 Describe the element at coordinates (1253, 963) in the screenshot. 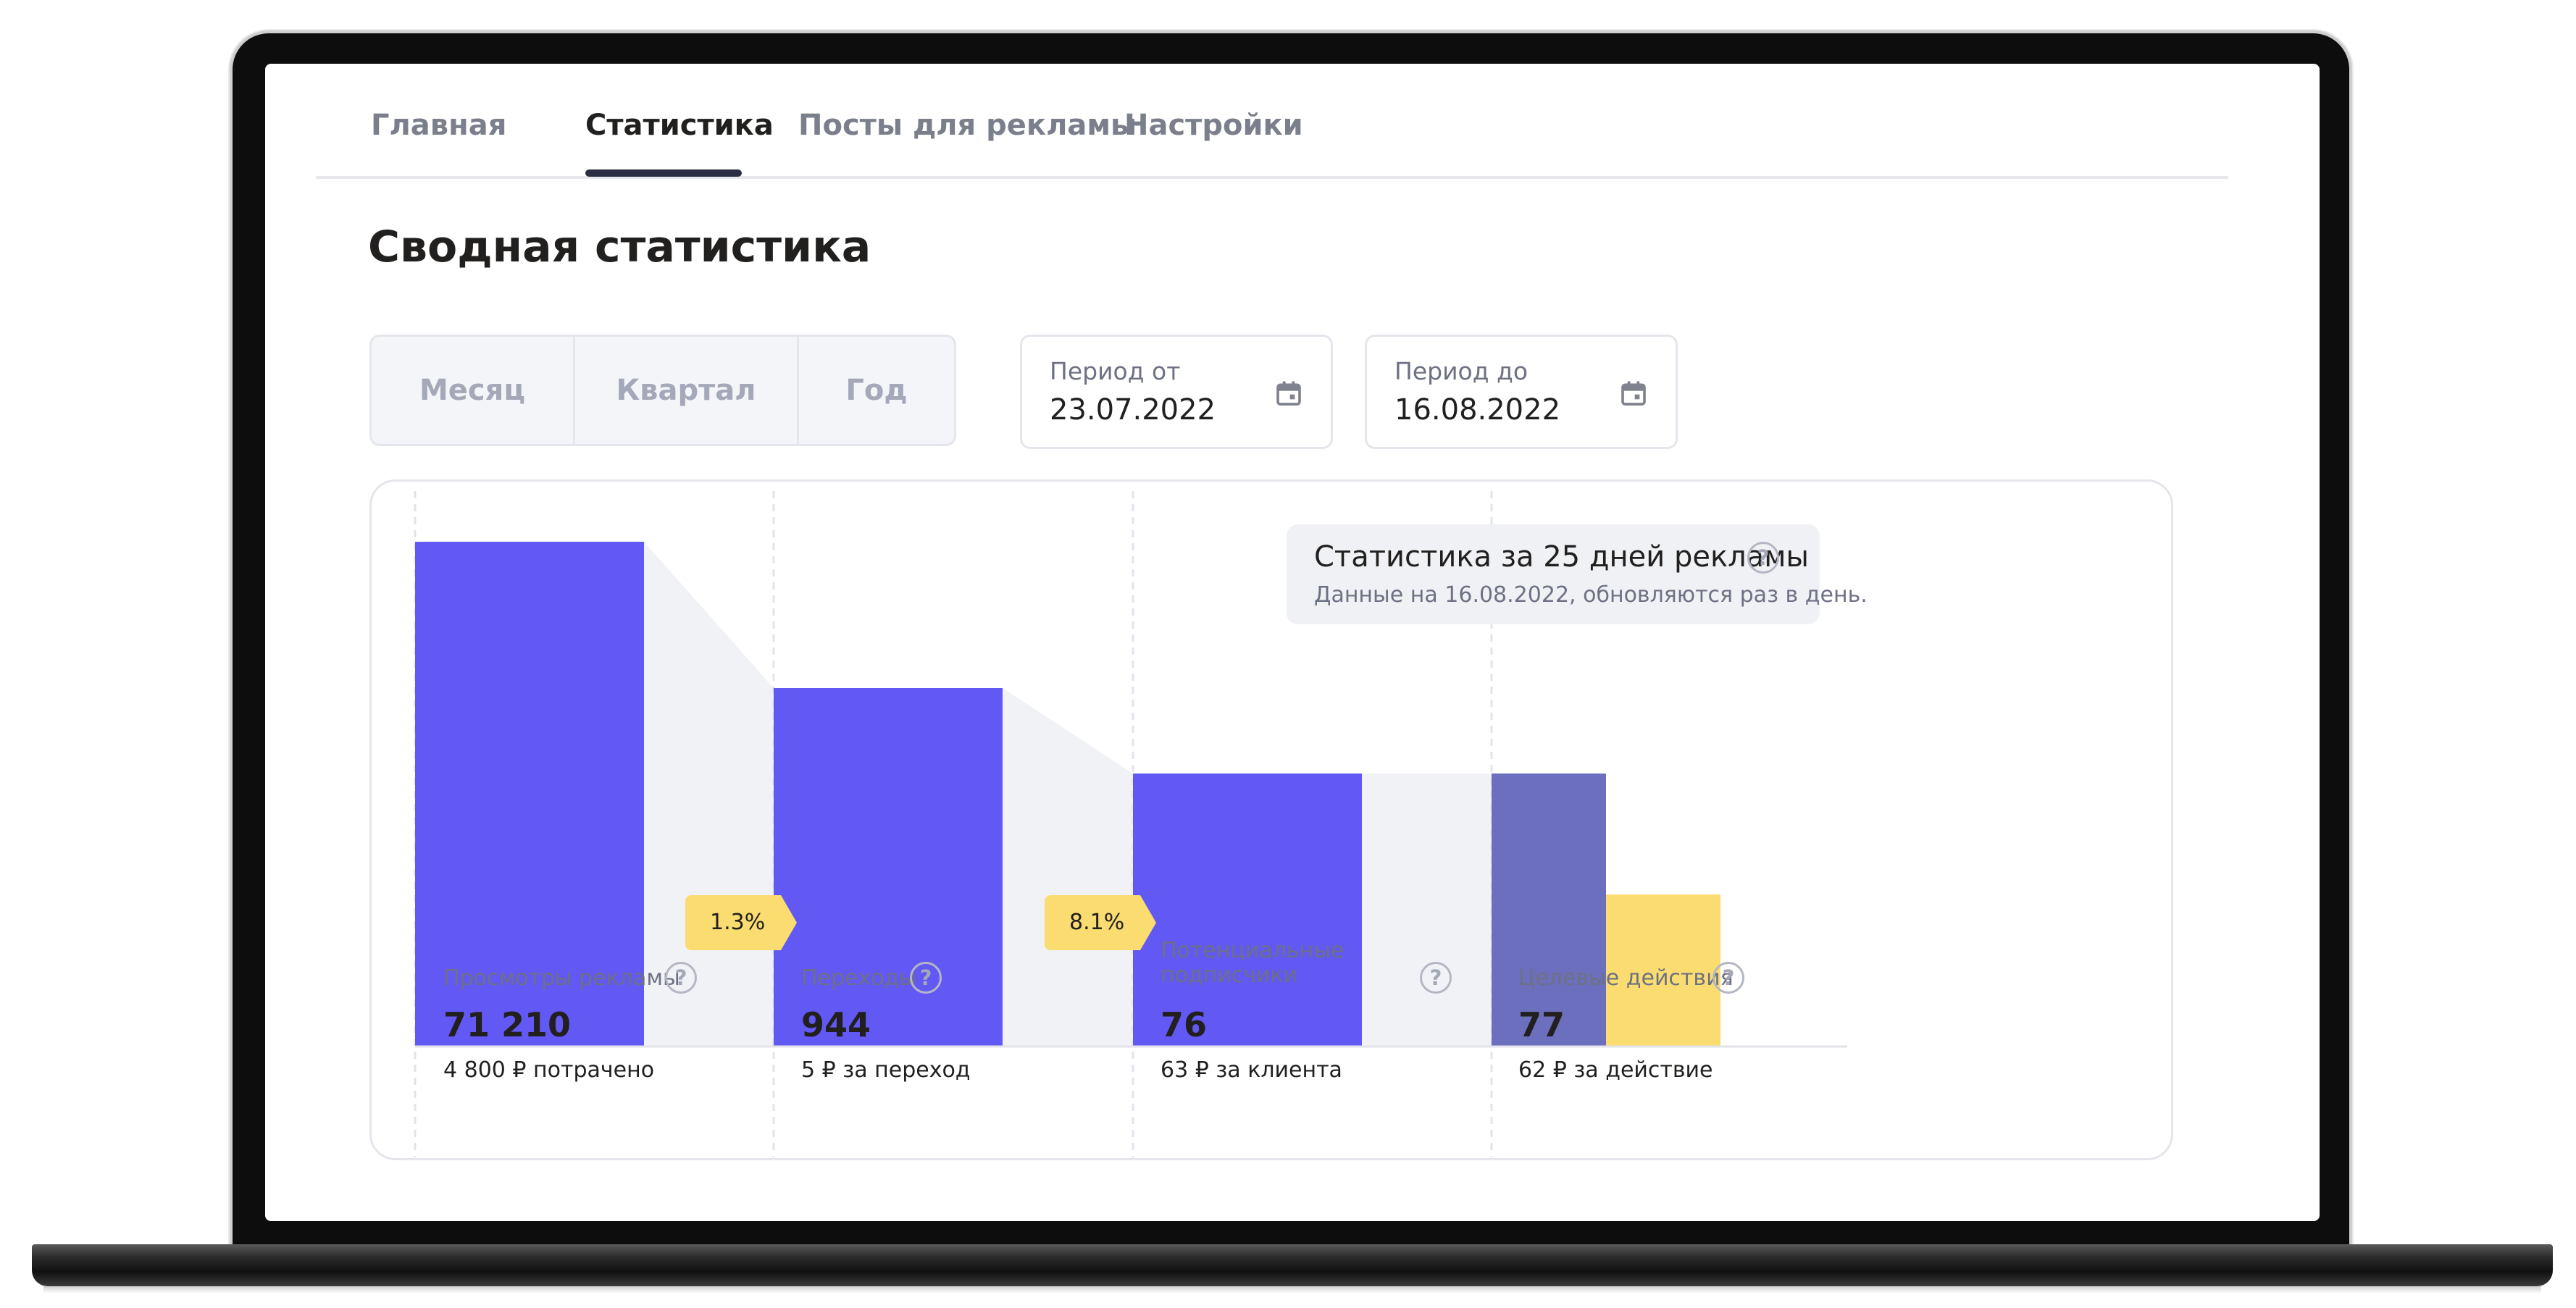

I see `stat-label-subscribers: Потенциальные подписчики` at that location.